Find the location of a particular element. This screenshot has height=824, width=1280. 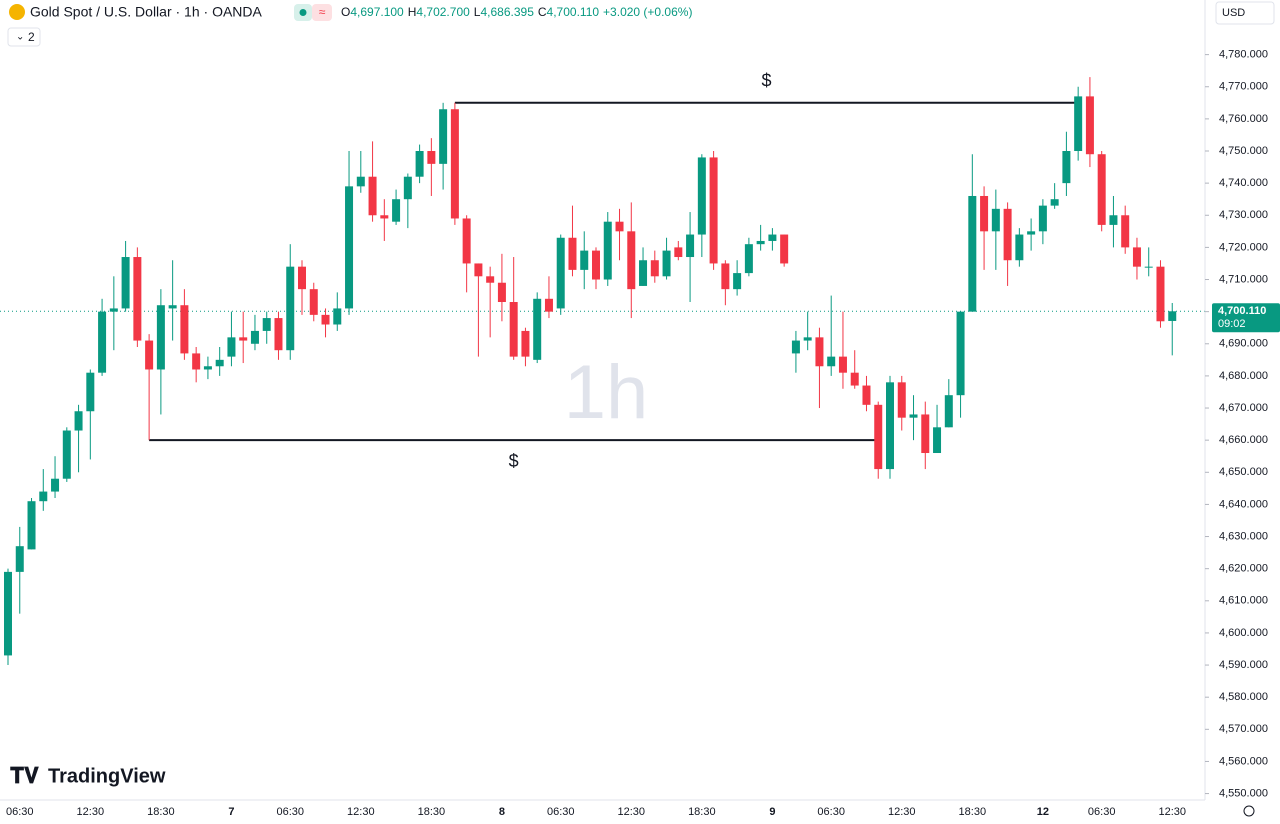

legend-value: 4,697.100 is located at coordinates (377, 12).